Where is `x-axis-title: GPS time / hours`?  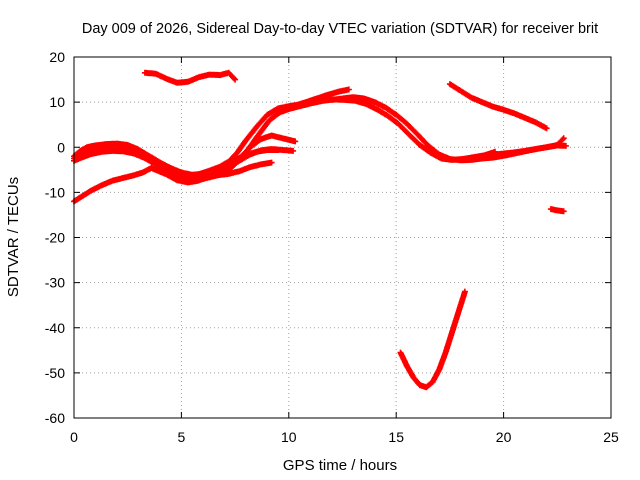 x-axis-title: GPS time / hours is located at coordinates (340, 465).